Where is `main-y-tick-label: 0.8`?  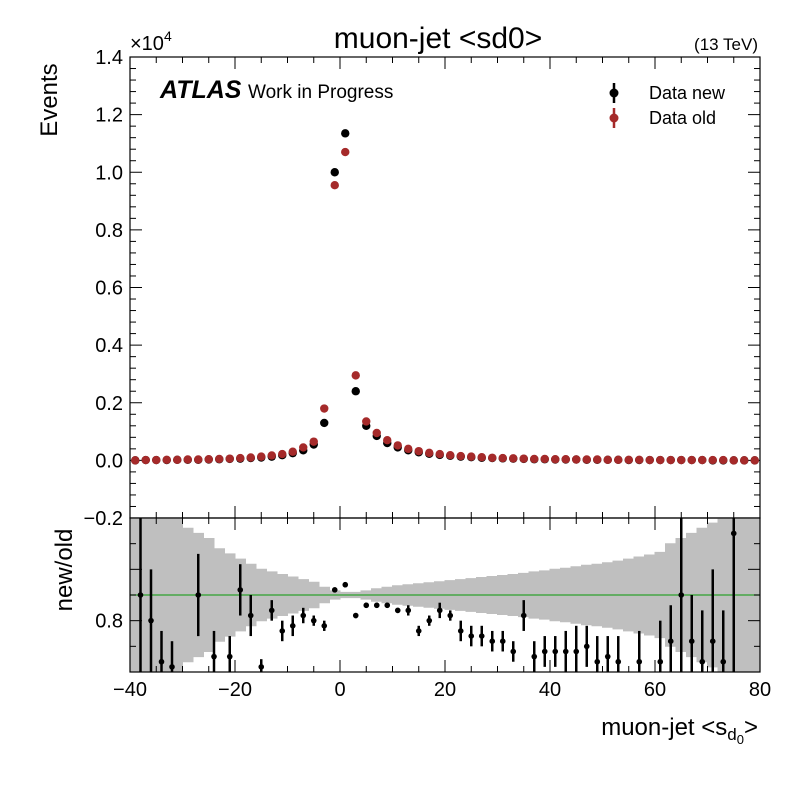 main-y-tick-label: 0.8 is located at coordinates (109, 231).